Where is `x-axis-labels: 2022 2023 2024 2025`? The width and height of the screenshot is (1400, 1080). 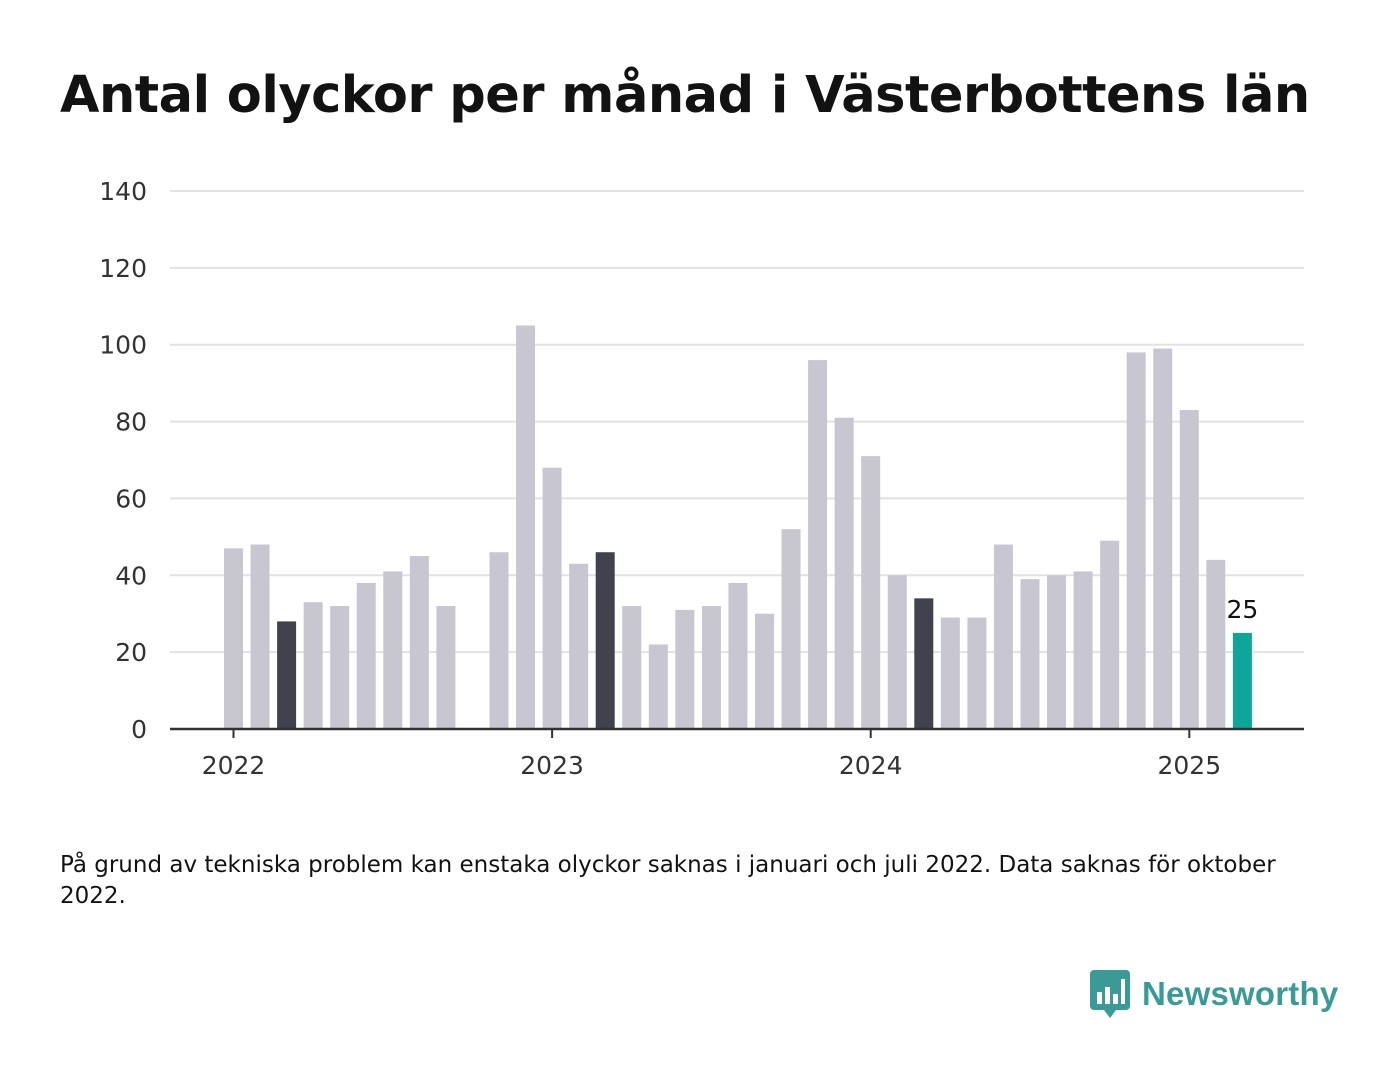
x-axis-labels: 2022 2023 2024 2025 is located at coordinates (711, 765).